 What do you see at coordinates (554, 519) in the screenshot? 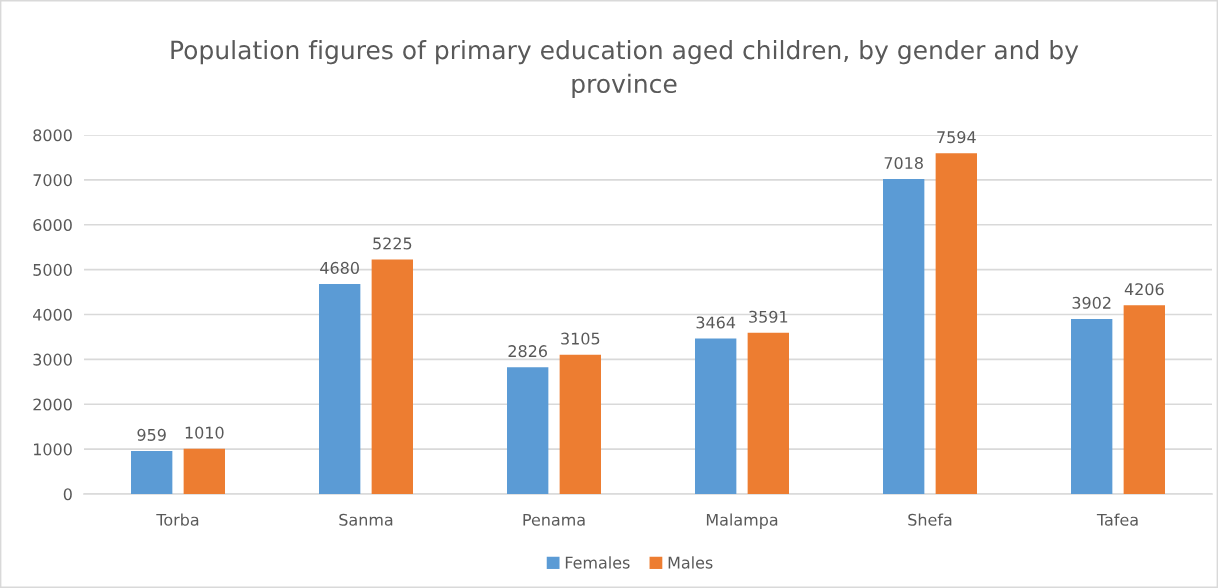
I see `x-tick-label: Penama` at bounding box center [554, 519].